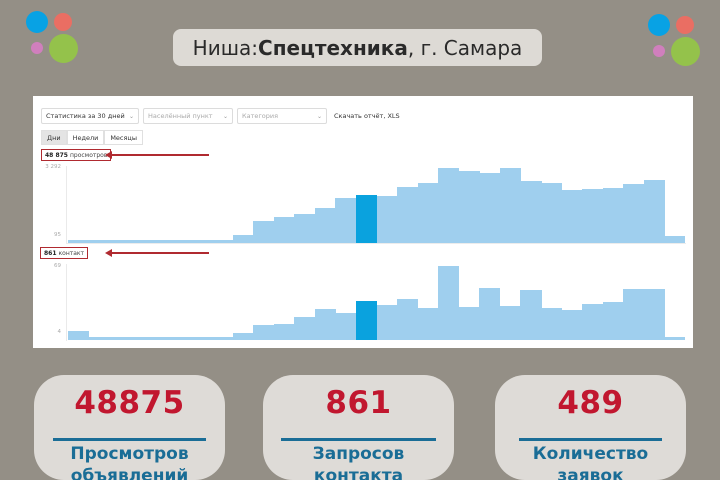  I want to click on stat-card-contacts: 861 Запросов контакта, so click(358, 427).